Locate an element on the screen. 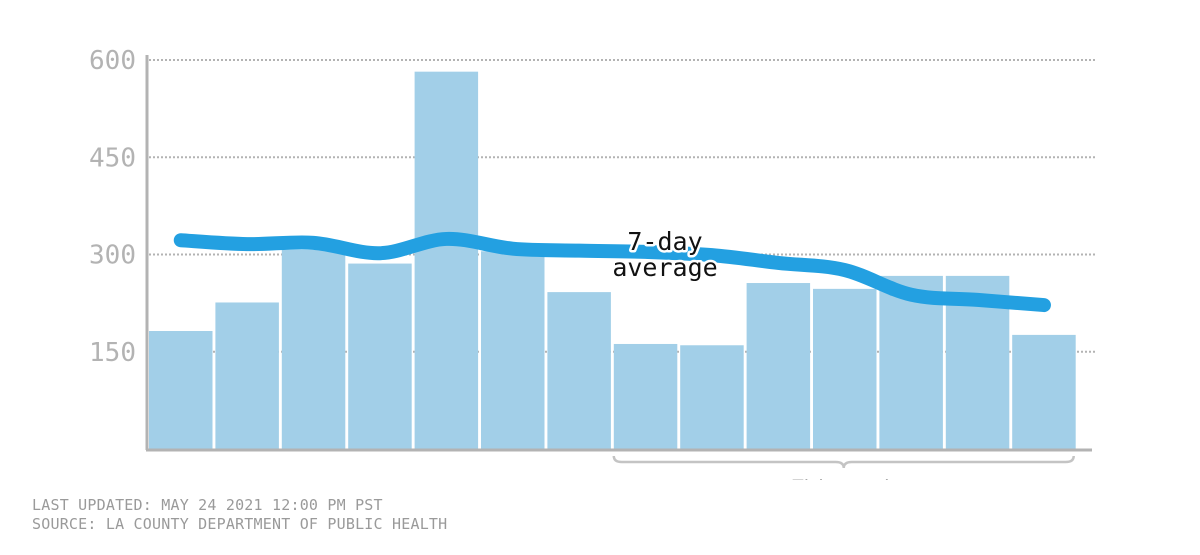  y-tick-label-300: 300 is located at coordinates (112, 256).